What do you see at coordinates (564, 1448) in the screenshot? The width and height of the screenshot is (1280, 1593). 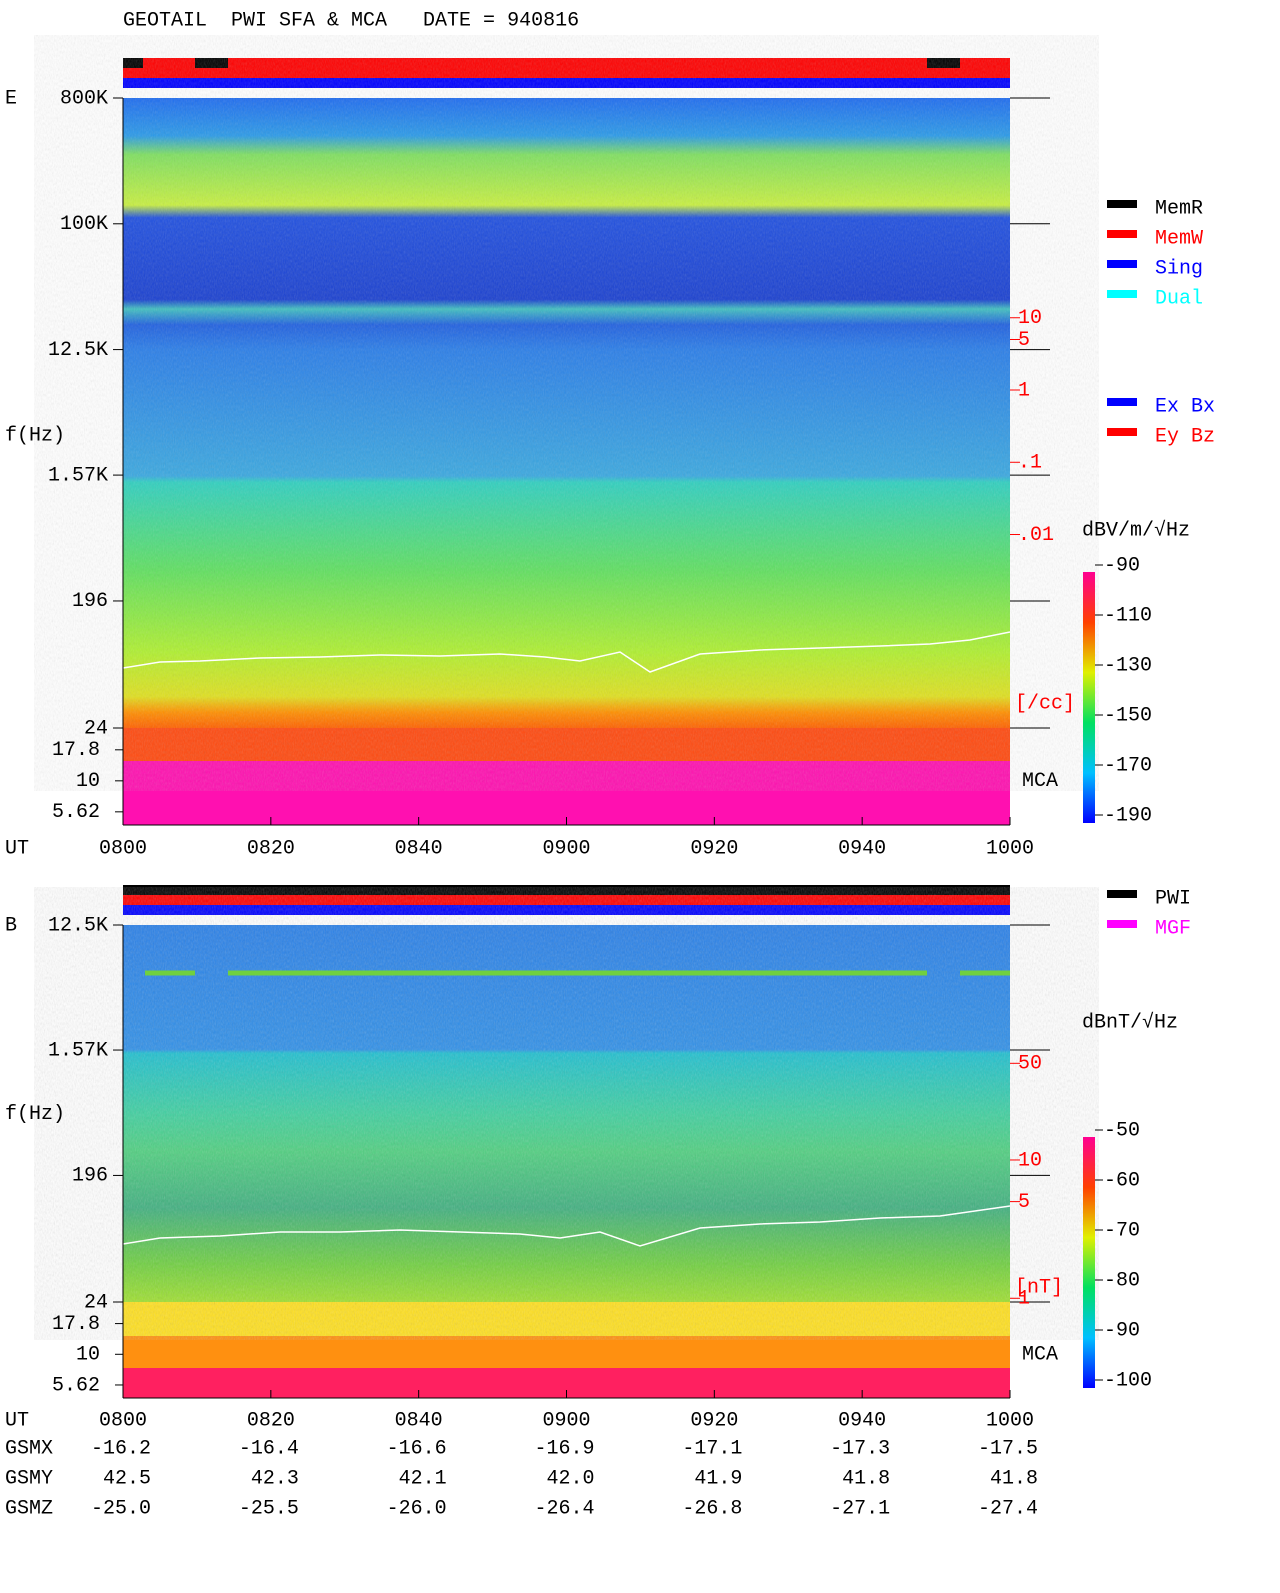 I see `orbit-value: -16.9` at bounding box center [564, 1448].